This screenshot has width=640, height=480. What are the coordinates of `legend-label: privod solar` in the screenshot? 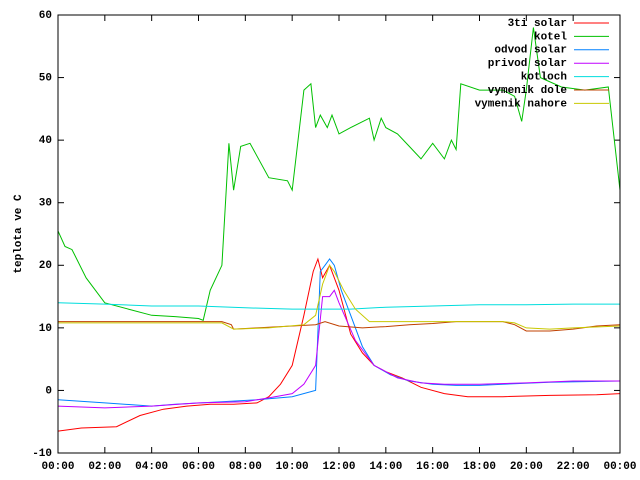 It's located at (527, 64).